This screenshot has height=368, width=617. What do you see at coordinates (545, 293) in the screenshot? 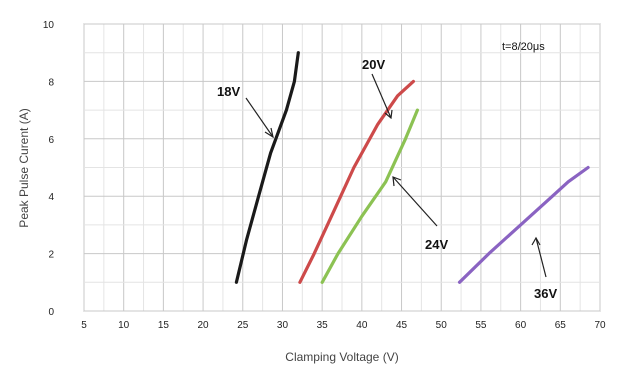
I see `series-label-36v: 36V` at bounding box center [545, 293].